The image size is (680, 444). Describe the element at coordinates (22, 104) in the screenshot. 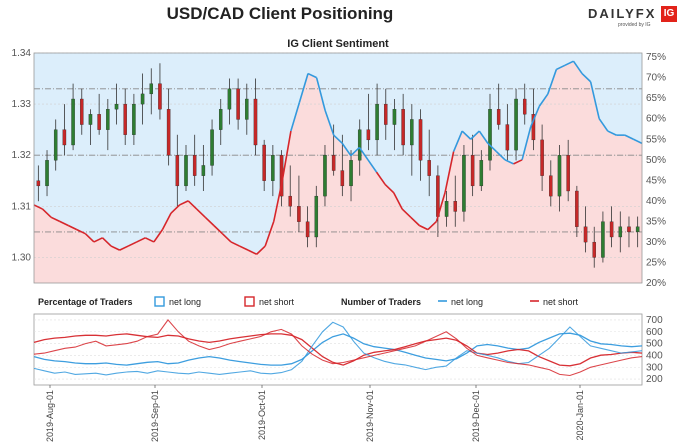

I see `left-tick-label: 1.33` at that location.